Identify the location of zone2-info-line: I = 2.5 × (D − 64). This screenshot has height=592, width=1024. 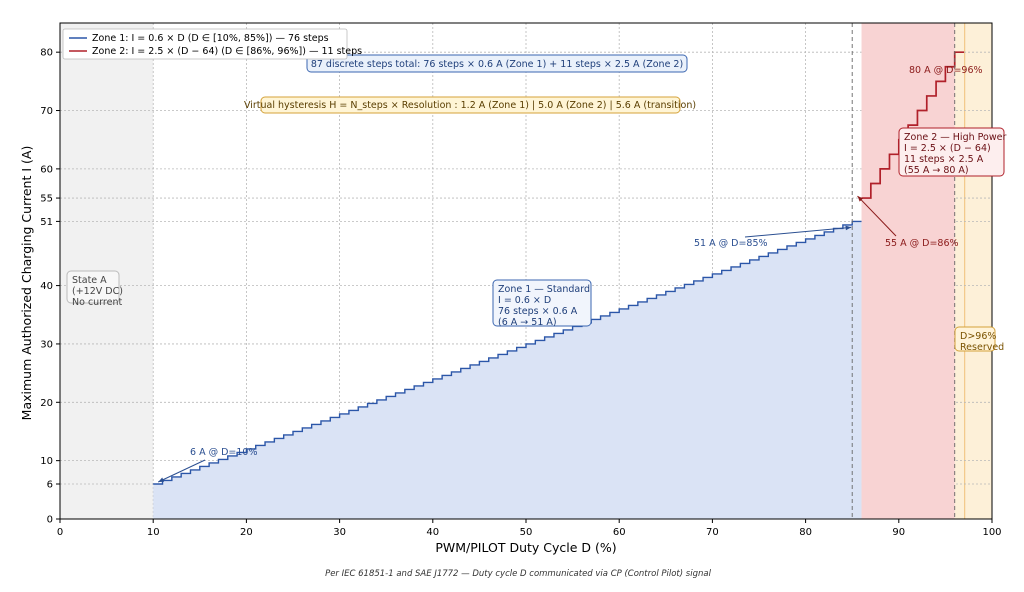
(947, 148).